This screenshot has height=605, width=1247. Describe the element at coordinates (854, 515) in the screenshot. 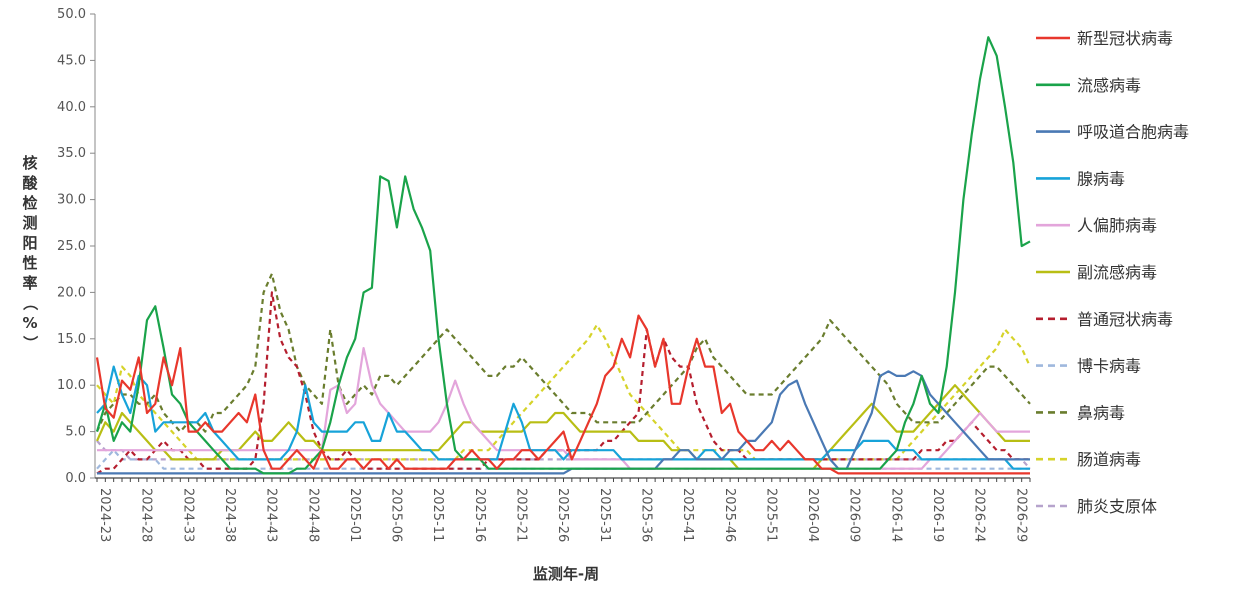

I see `x-tick-label: 2026-09` at that location.